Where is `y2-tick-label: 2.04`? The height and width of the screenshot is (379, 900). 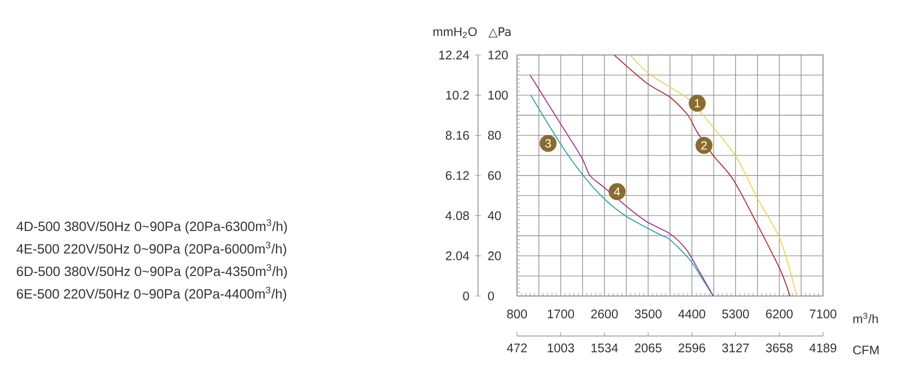 y2-tick-label: 2.04 is located at coordinates (458, 255).